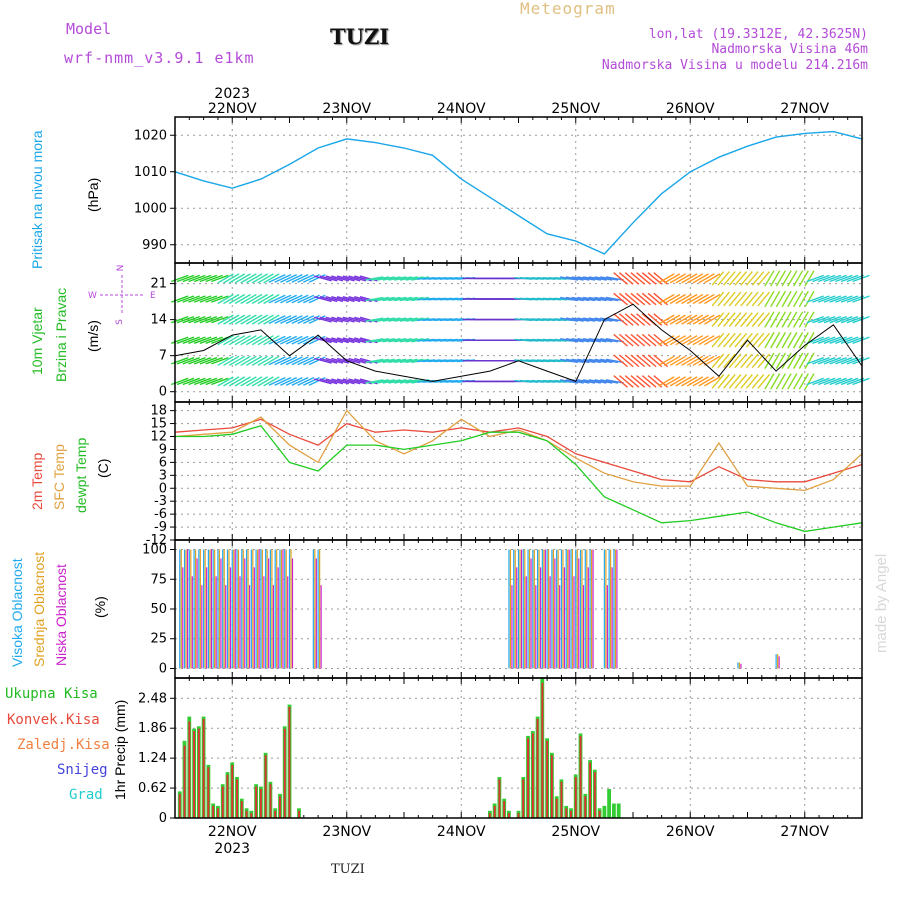 This screenshot has width=900, height=900. I want to click on year-label-bottom: 2023, so click(232, 849).